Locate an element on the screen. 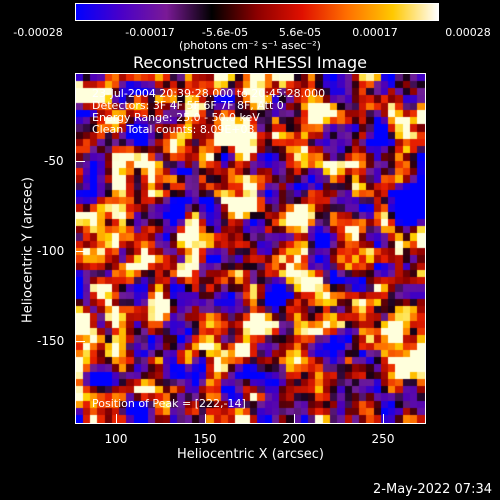  colorbar-tick-label: -0.00017 is located at coordinates (150, 32).